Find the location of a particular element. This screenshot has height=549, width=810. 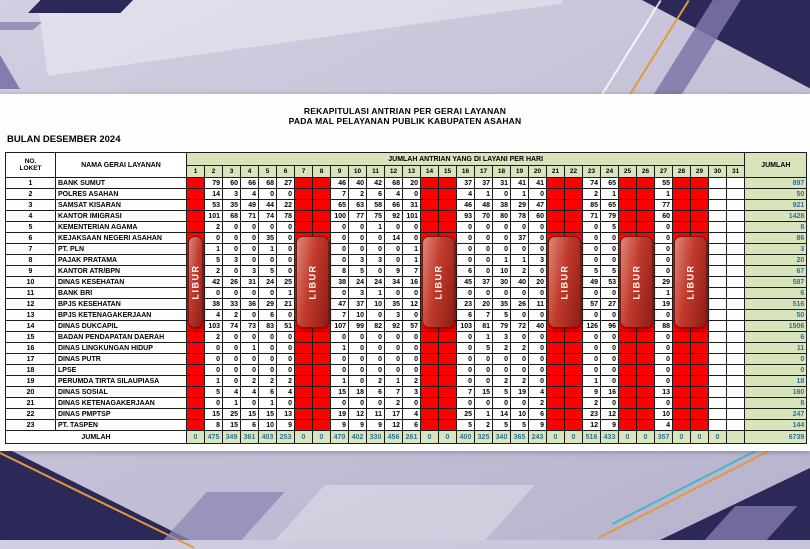

row-total-cell: 1506 is located at coordinates (776, 326).